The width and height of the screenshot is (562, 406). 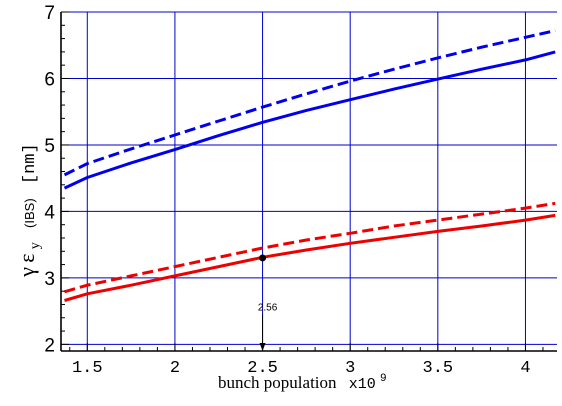 I want to click on y-axis-gamma: γ, so click(x=26, y=272).